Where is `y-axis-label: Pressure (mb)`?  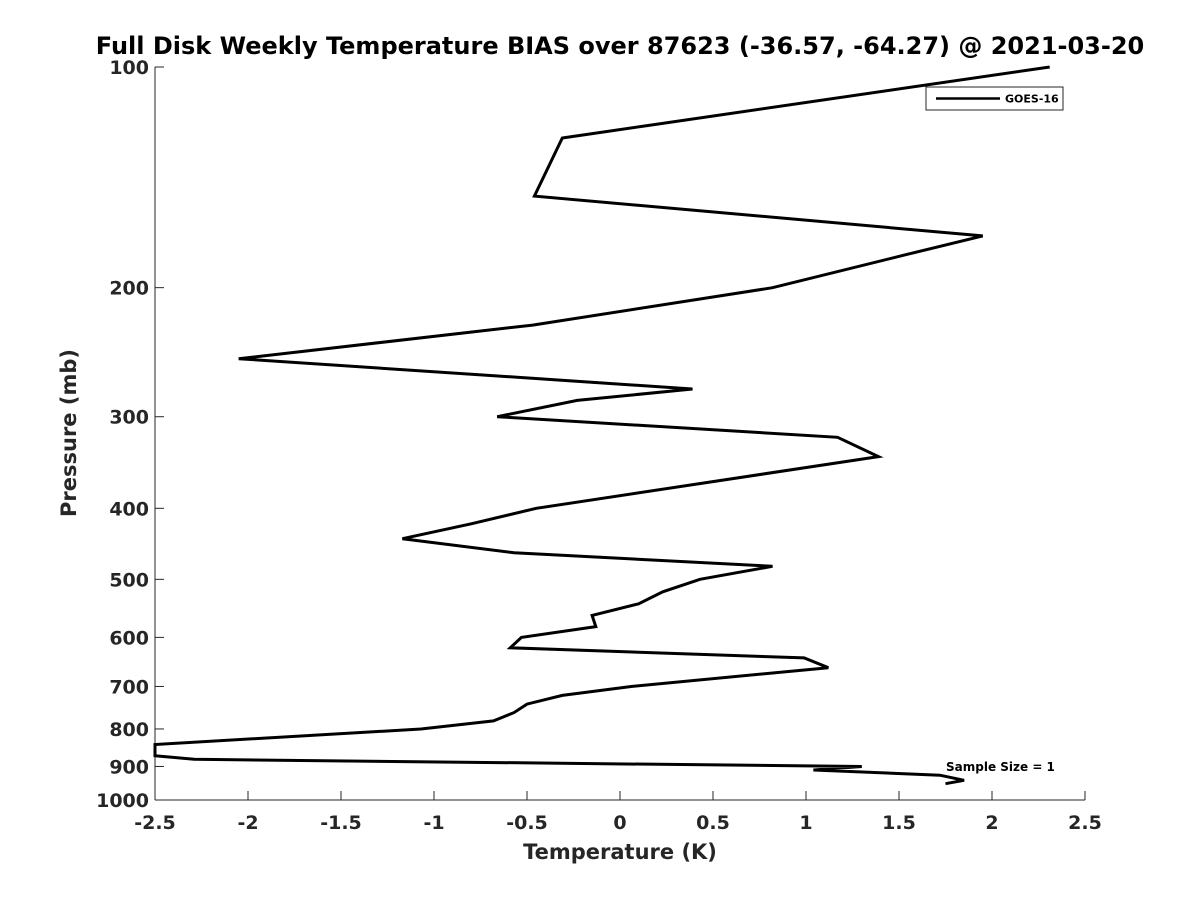 y-axis-label: Pressure (mb) is located at coordinates (69, 433).